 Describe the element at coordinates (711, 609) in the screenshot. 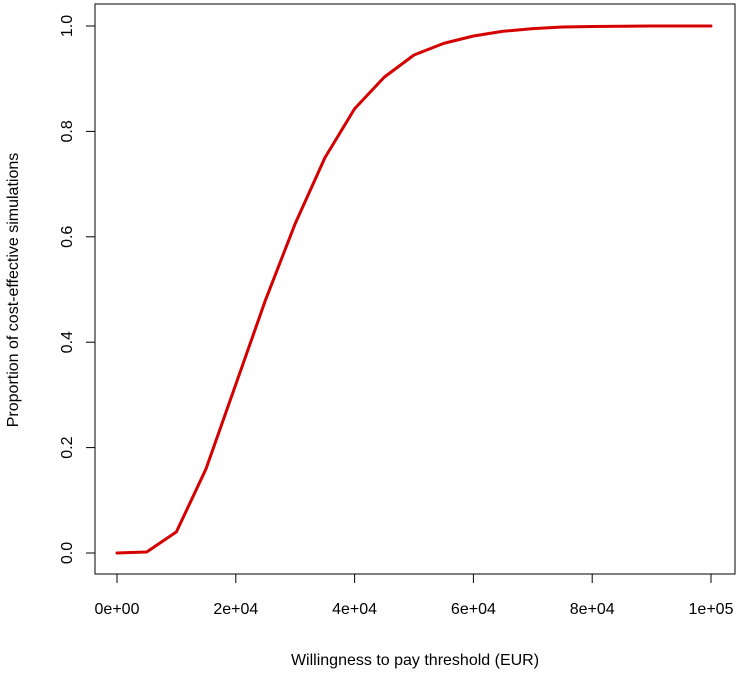

I see `x-tick-label: 1e+05` at that location.